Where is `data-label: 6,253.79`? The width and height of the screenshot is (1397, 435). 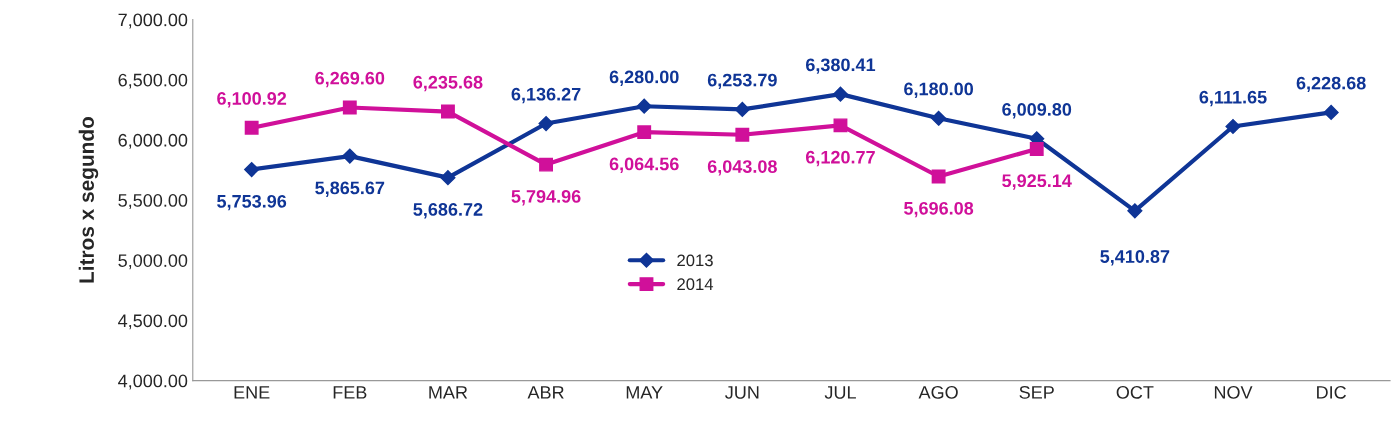 data-label: 6,253.79 is located at coordinates (742, 81).